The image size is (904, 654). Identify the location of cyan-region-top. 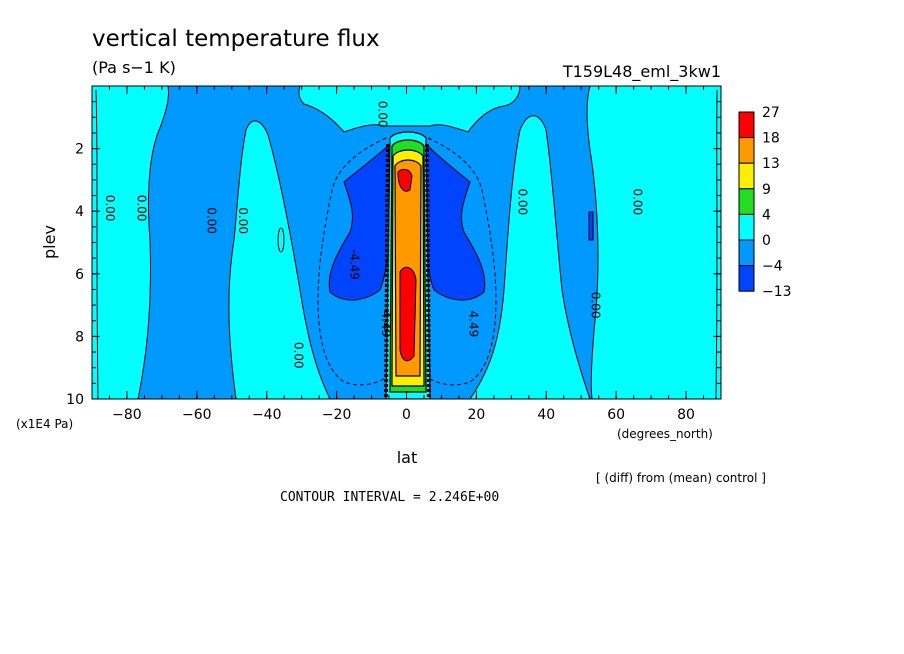
(409, 109).